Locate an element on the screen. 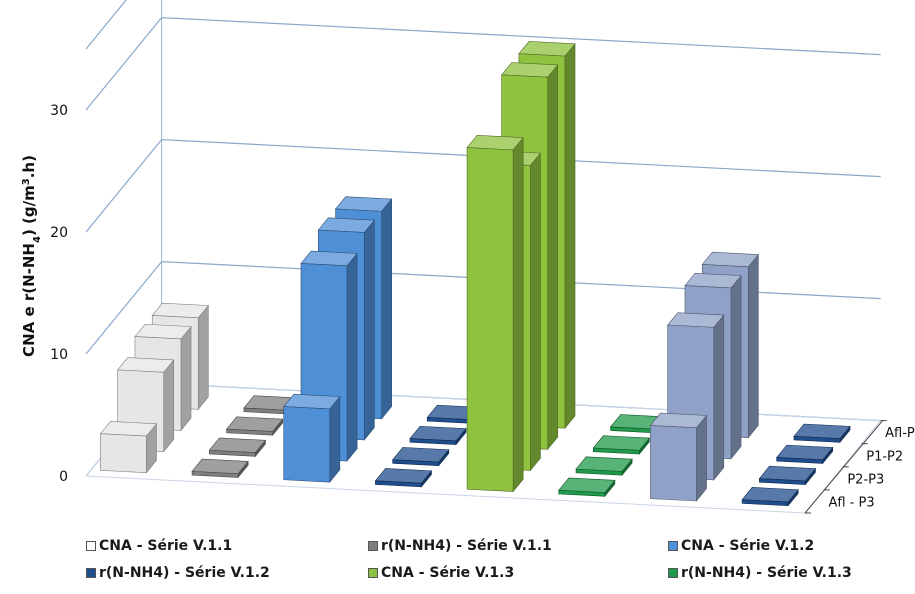 The width and height of the screenshot is (915, 594). y-axis-label: CNA e r(N-NH4) (g/m3.h) is located at coordinates (31, 256).